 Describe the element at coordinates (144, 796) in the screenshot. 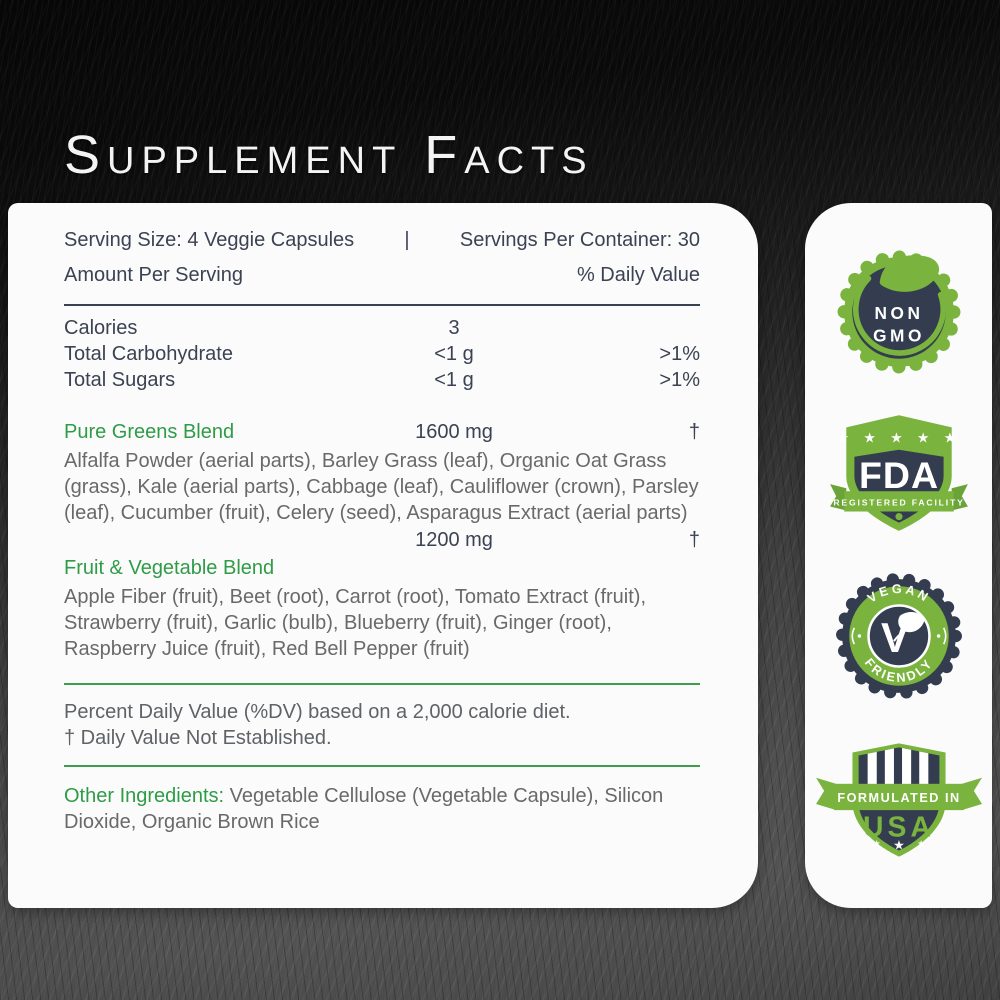

I see `other-ingredients-label: Other Ingredients:` at that location.